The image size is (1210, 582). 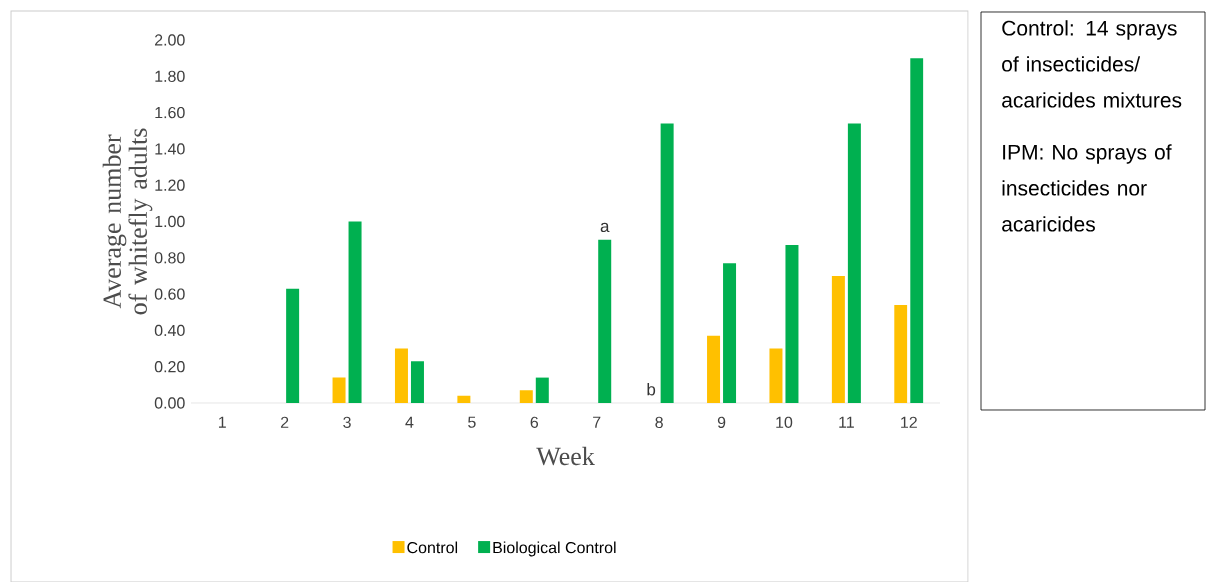 I want to click on x-tick-label: 10, so click(x=784, y=422).